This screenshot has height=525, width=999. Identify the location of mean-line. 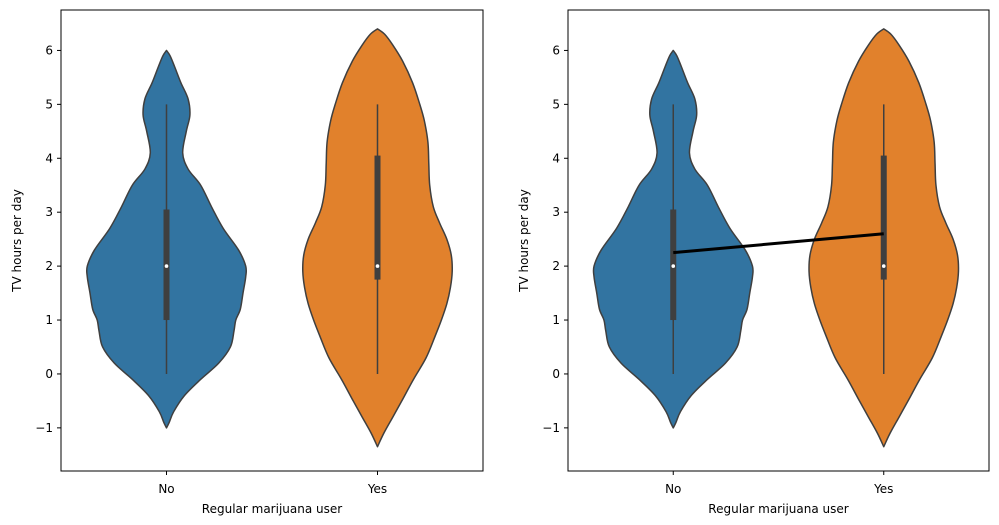
(778, 243).